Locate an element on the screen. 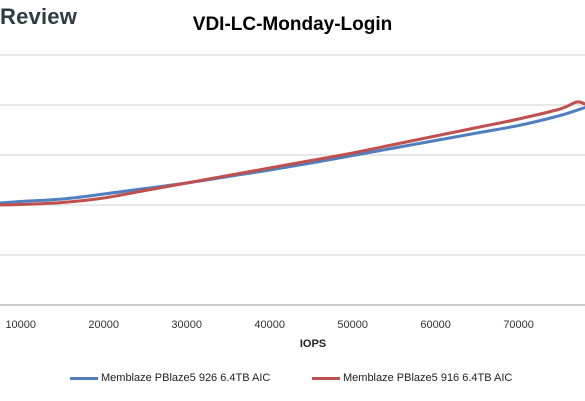  x-tick-label: 60000 is located at coordinates (435, 325).